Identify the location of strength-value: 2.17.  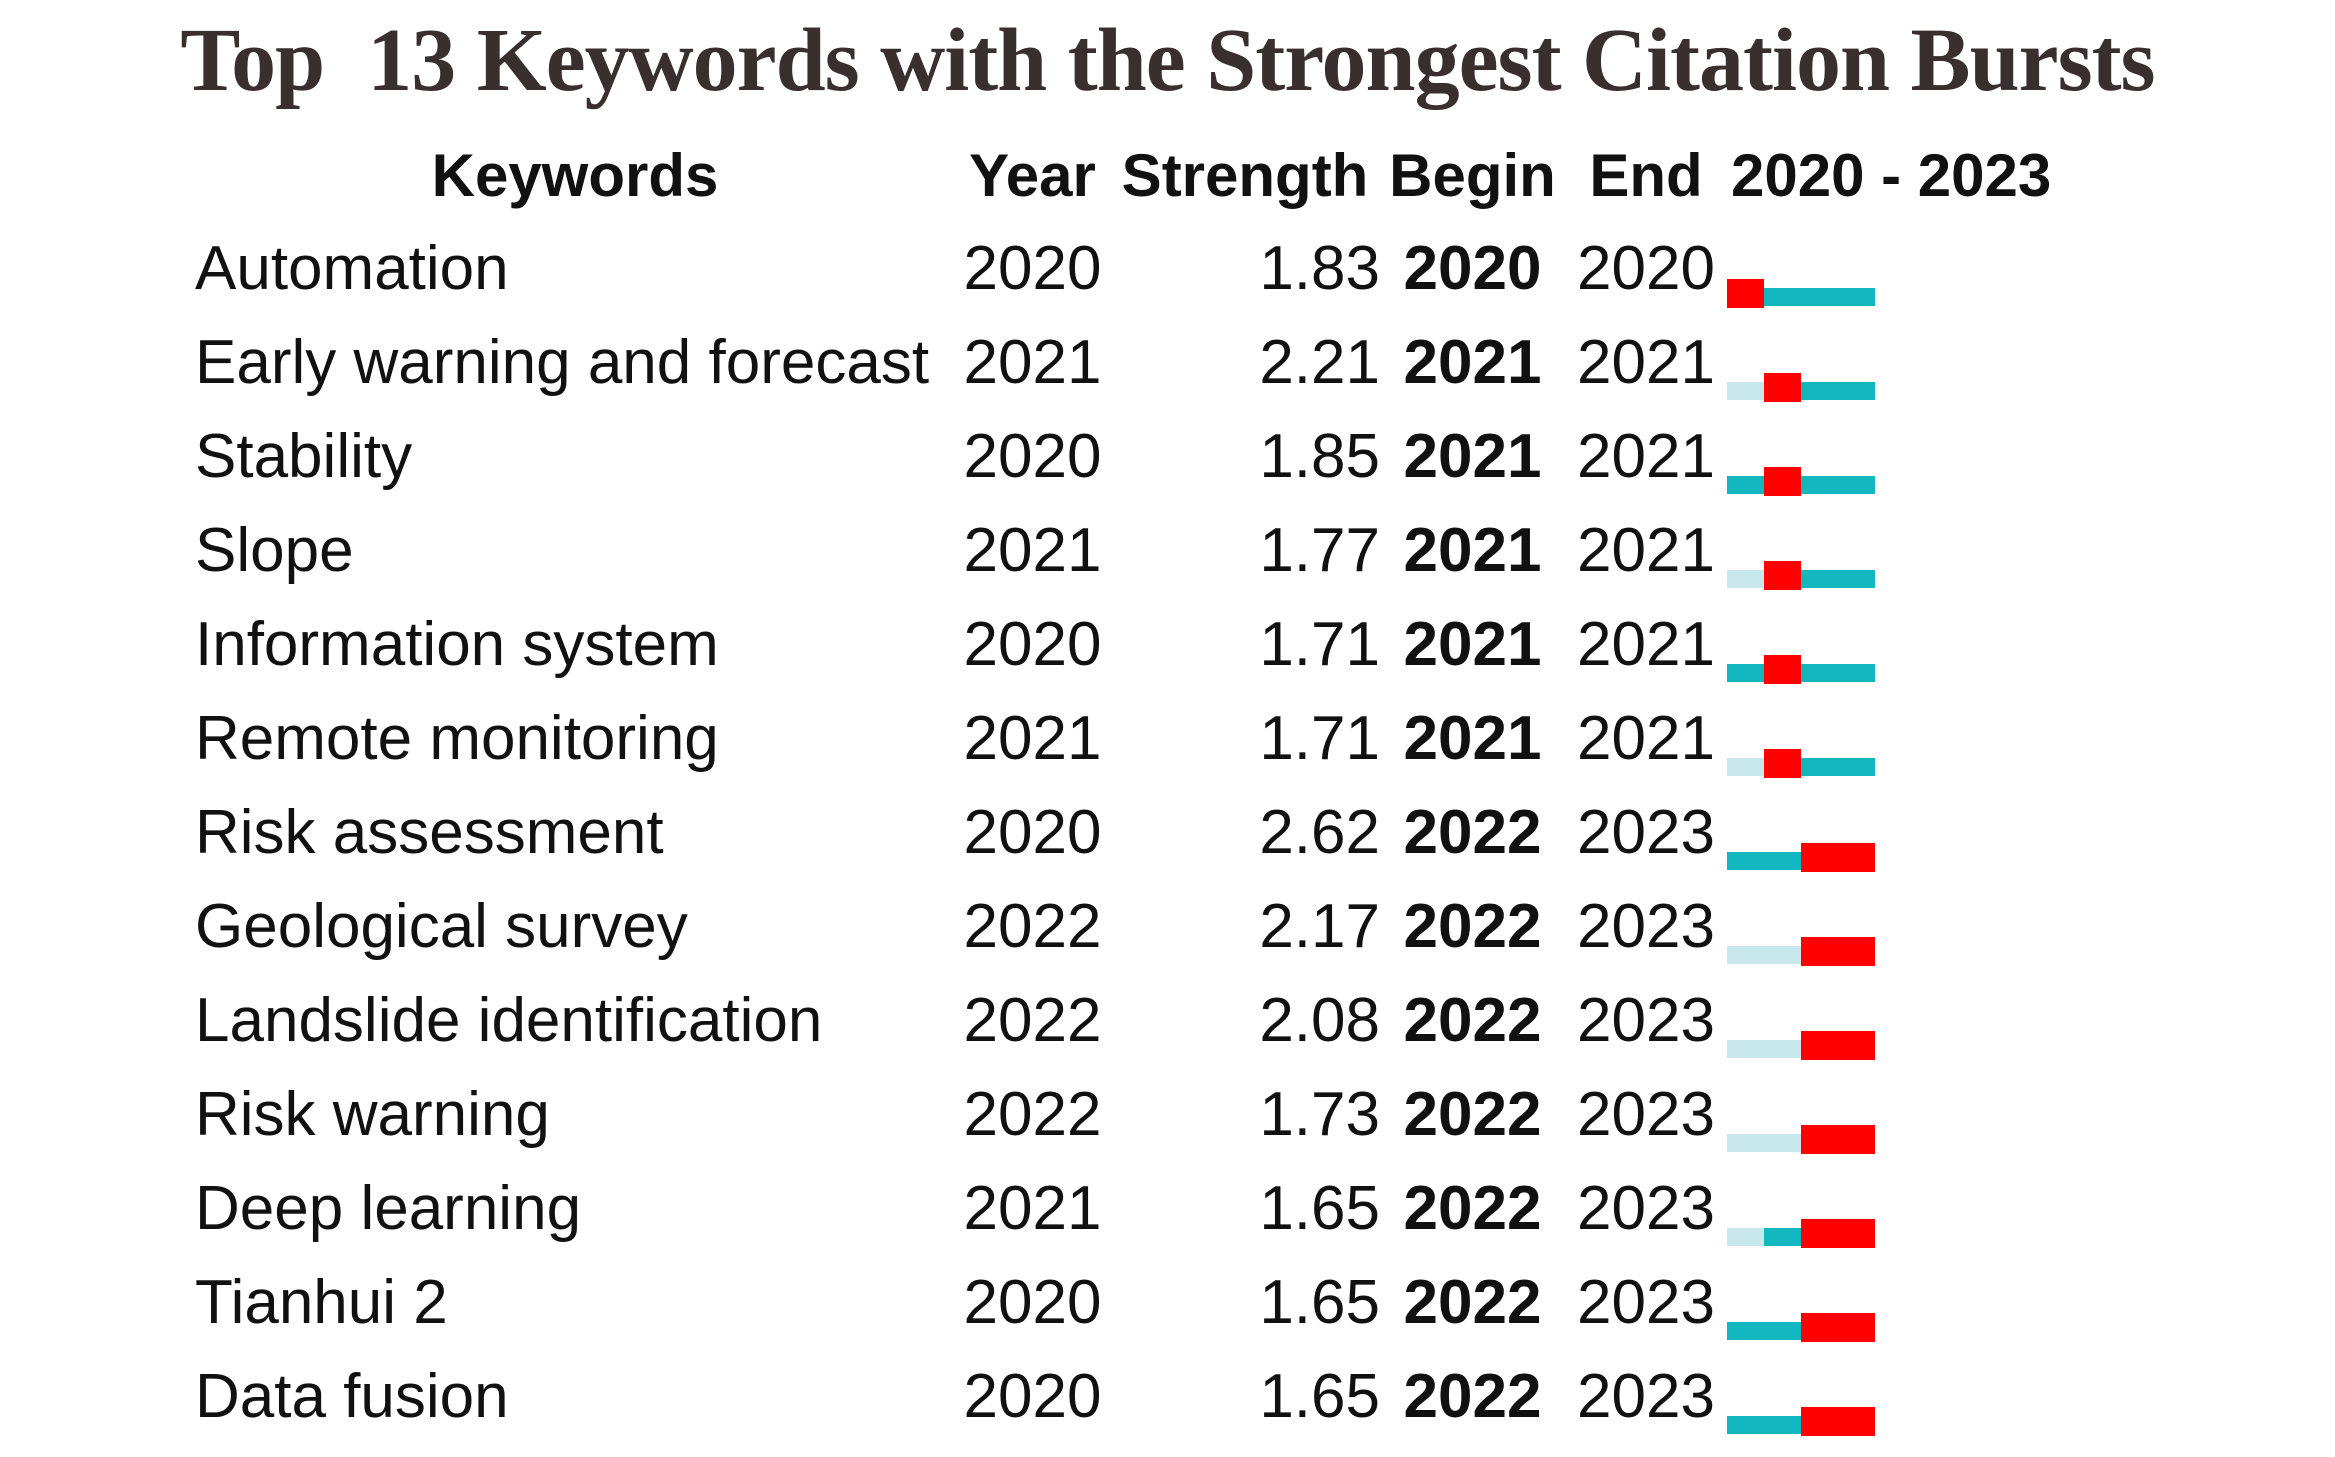
(1319, 926).